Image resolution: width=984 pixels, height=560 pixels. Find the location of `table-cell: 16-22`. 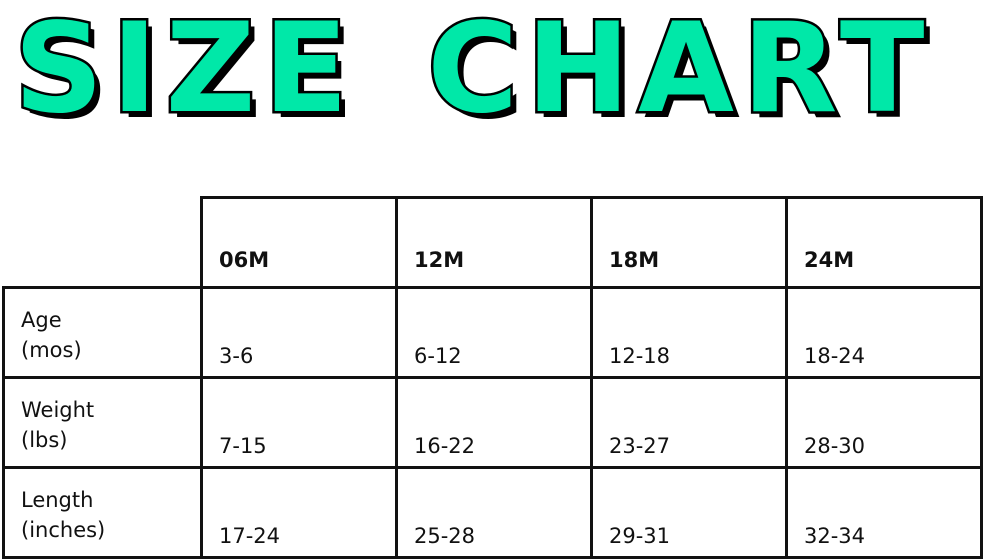

table-cell: 16-22 is located at coordinates (494, 422).